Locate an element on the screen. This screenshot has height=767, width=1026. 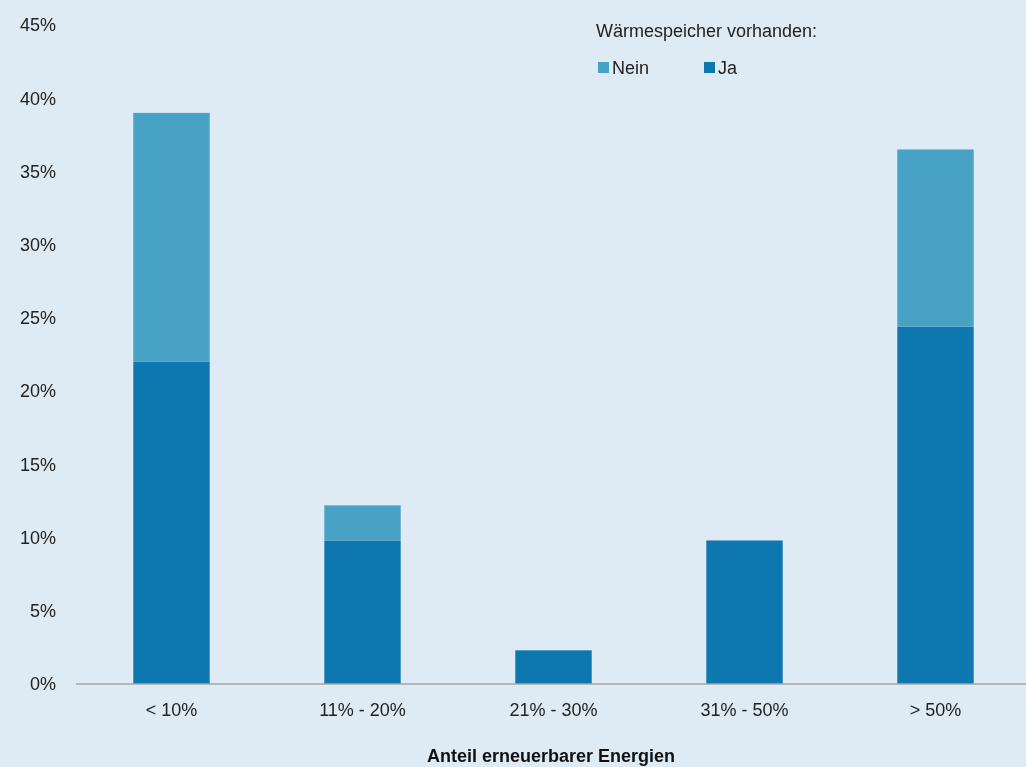
y-tick-label: 40% is located at coordinates (37, 98).